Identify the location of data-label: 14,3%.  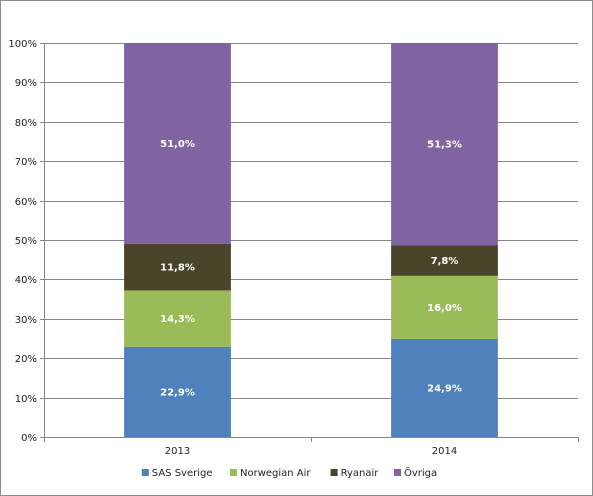
(177, 319).